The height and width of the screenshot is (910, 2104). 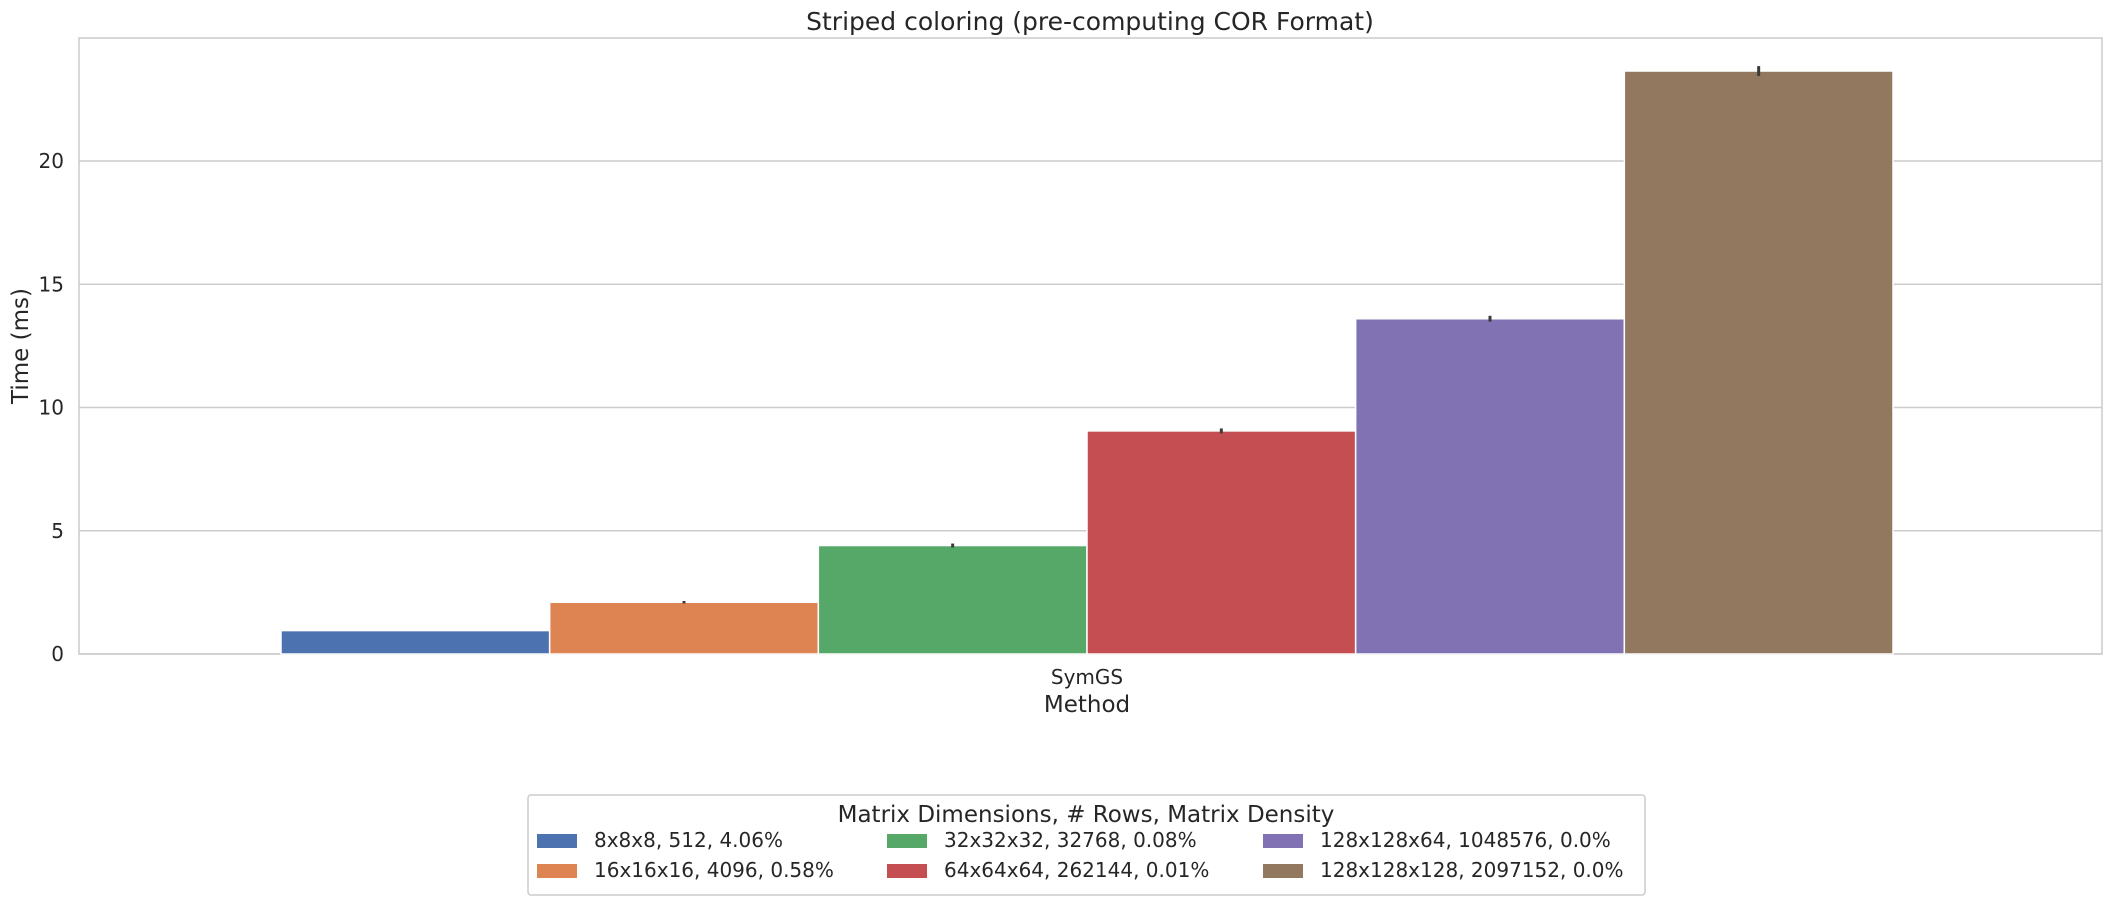 What do you see at coordinates (57, 654) in the screenshot?
I see `y-tick-label: 0` at bounding box center [57, 654].